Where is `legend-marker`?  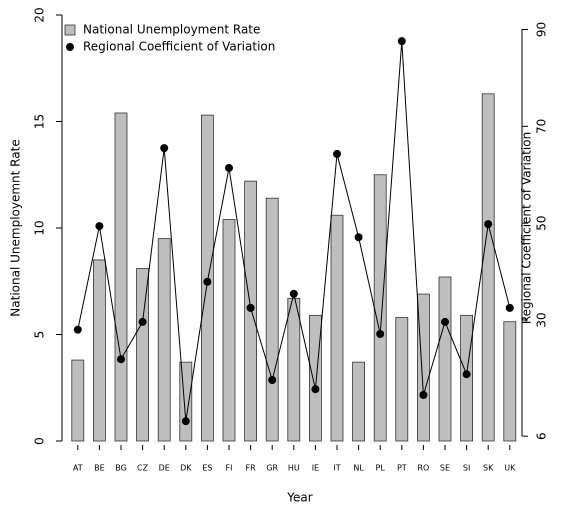
legend-marker is located at coordinates (70, 47).